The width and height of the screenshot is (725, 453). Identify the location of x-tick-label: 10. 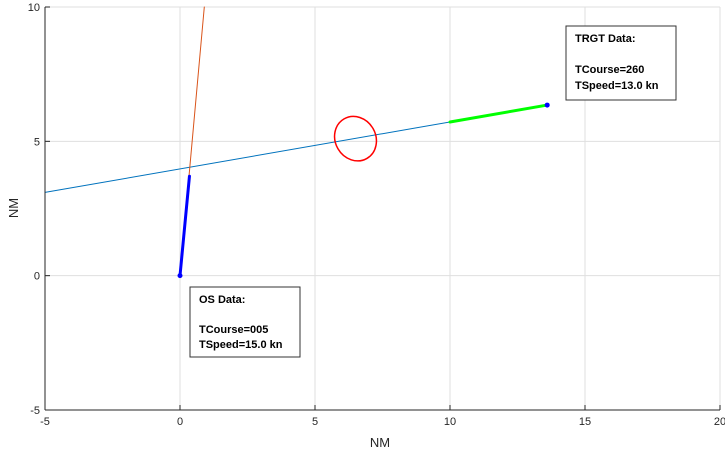
(450, 422).